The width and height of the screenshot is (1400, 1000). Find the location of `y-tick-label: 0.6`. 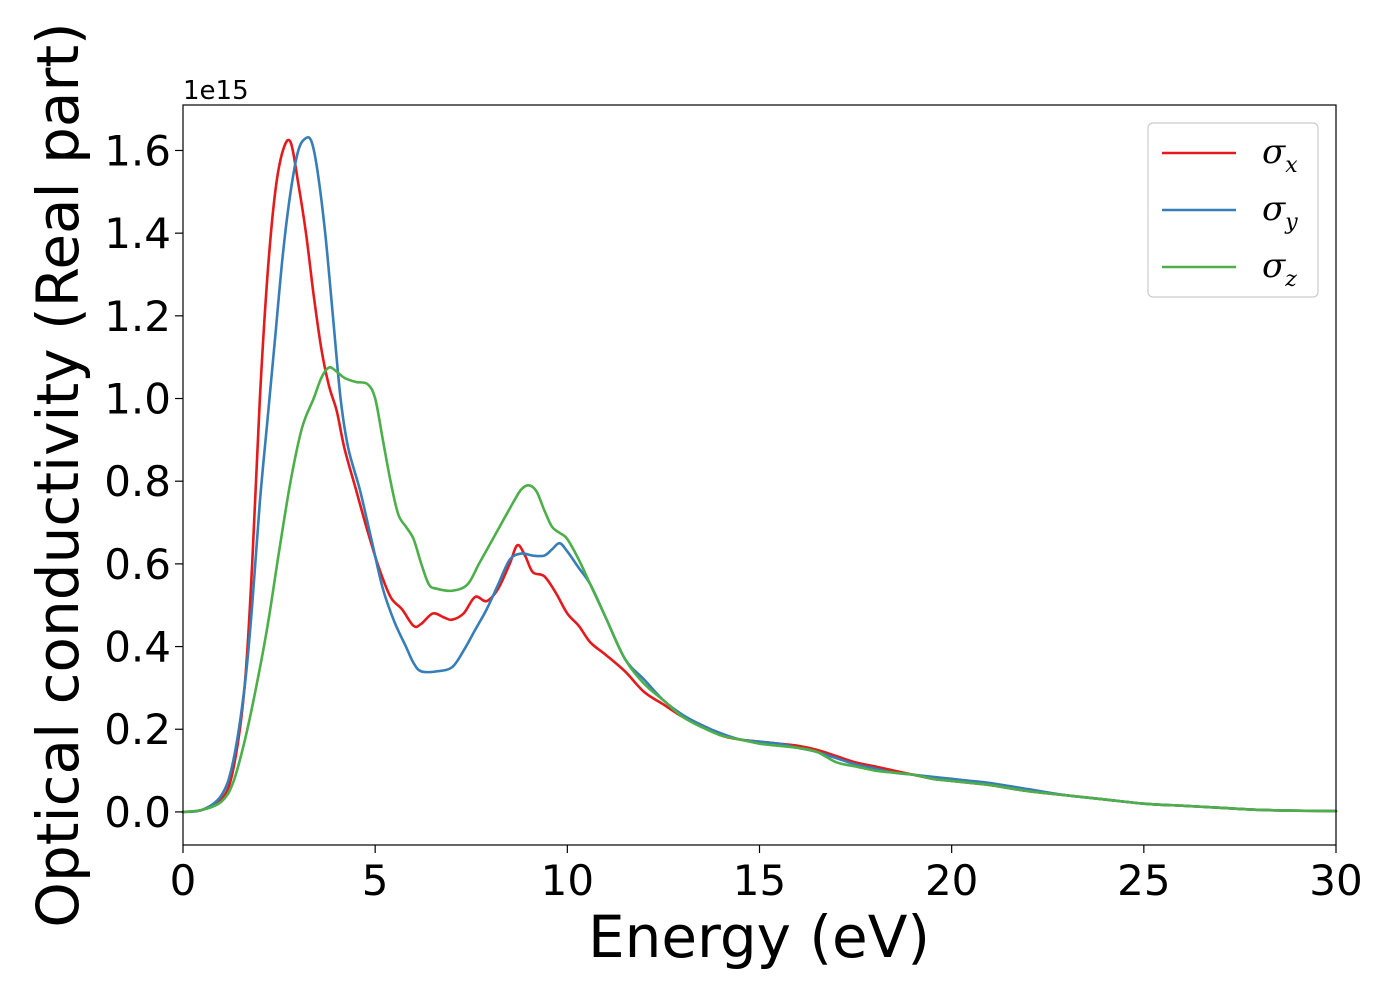

y-tick-label: 0.6 is located at coordinates (137, 564).